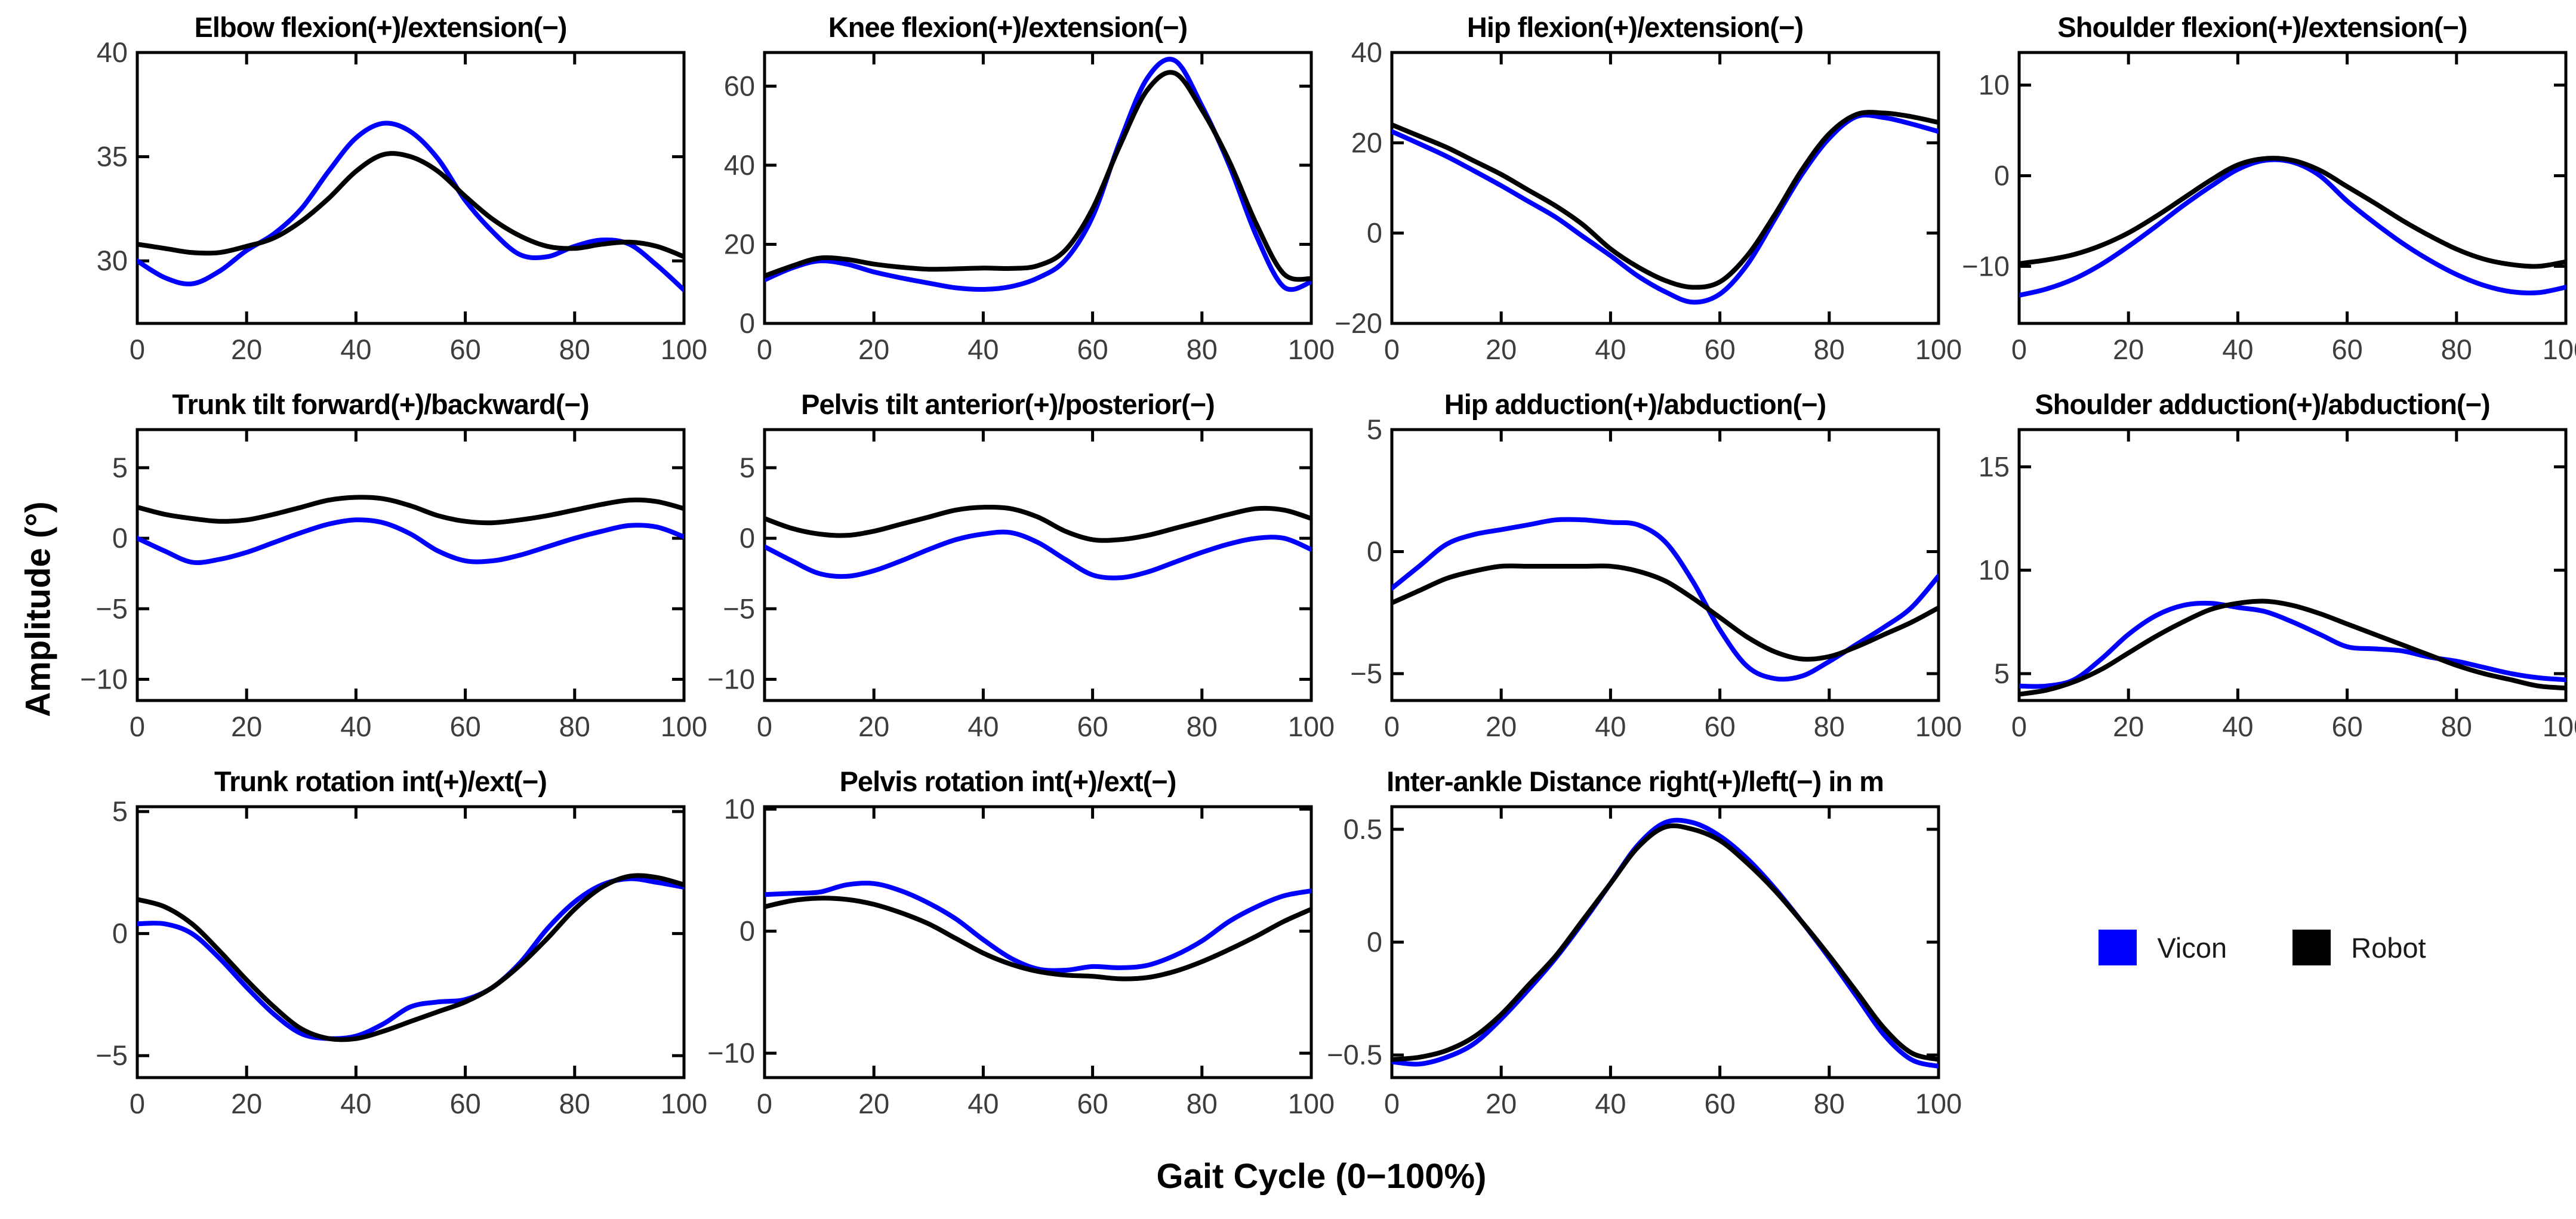 The image size is (2576, 1219). What do you see at coordinates (1008, 781) in the screenshot?
I see `subplot-title: Pelvis rotation int(+)/ext(−)` at bounding box center [1008, 781].